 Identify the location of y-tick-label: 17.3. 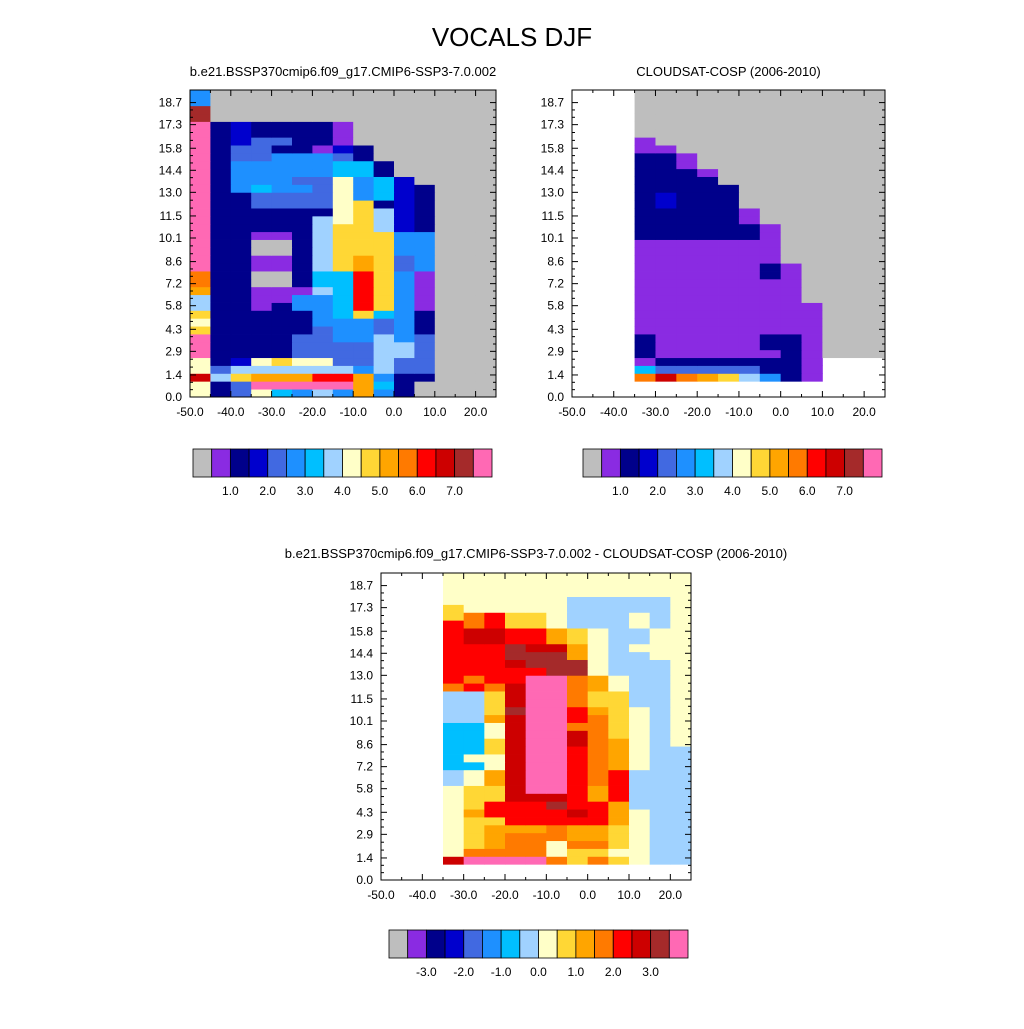
(553, 125).